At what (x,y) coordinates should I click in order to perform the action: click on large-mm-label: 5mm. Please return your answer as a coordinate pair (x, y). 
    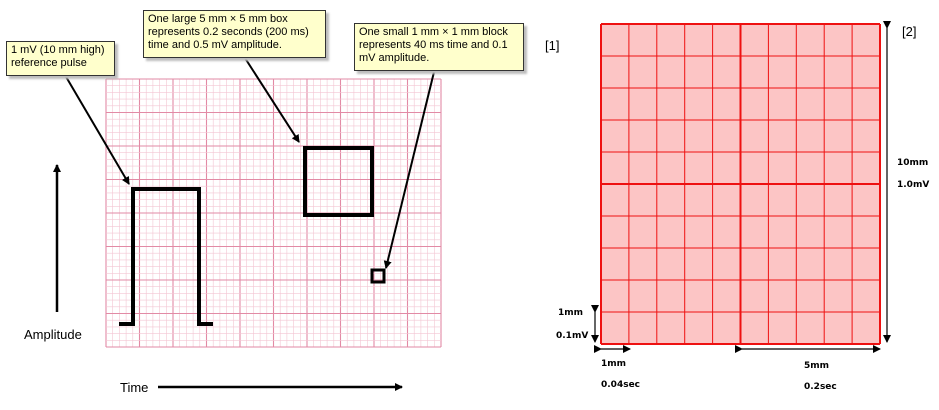
    Looking at the image, I should click on (817, 366).